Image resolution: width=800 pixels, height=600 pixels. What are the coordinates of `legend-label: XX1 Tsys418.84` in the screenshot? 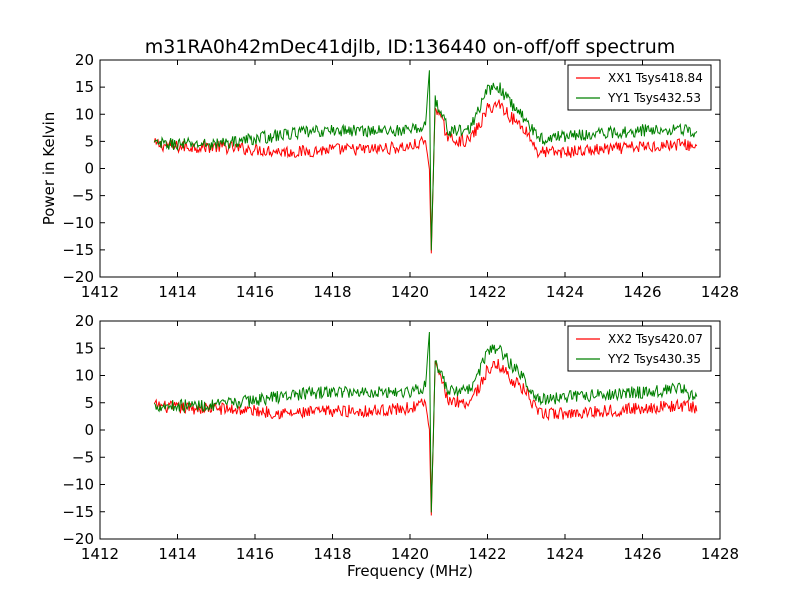 It's located at (655, 78).